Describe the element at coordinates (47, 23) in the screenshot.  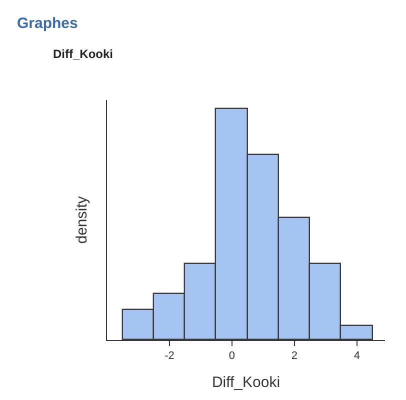
I see `chart-title: Graphes` at that location.